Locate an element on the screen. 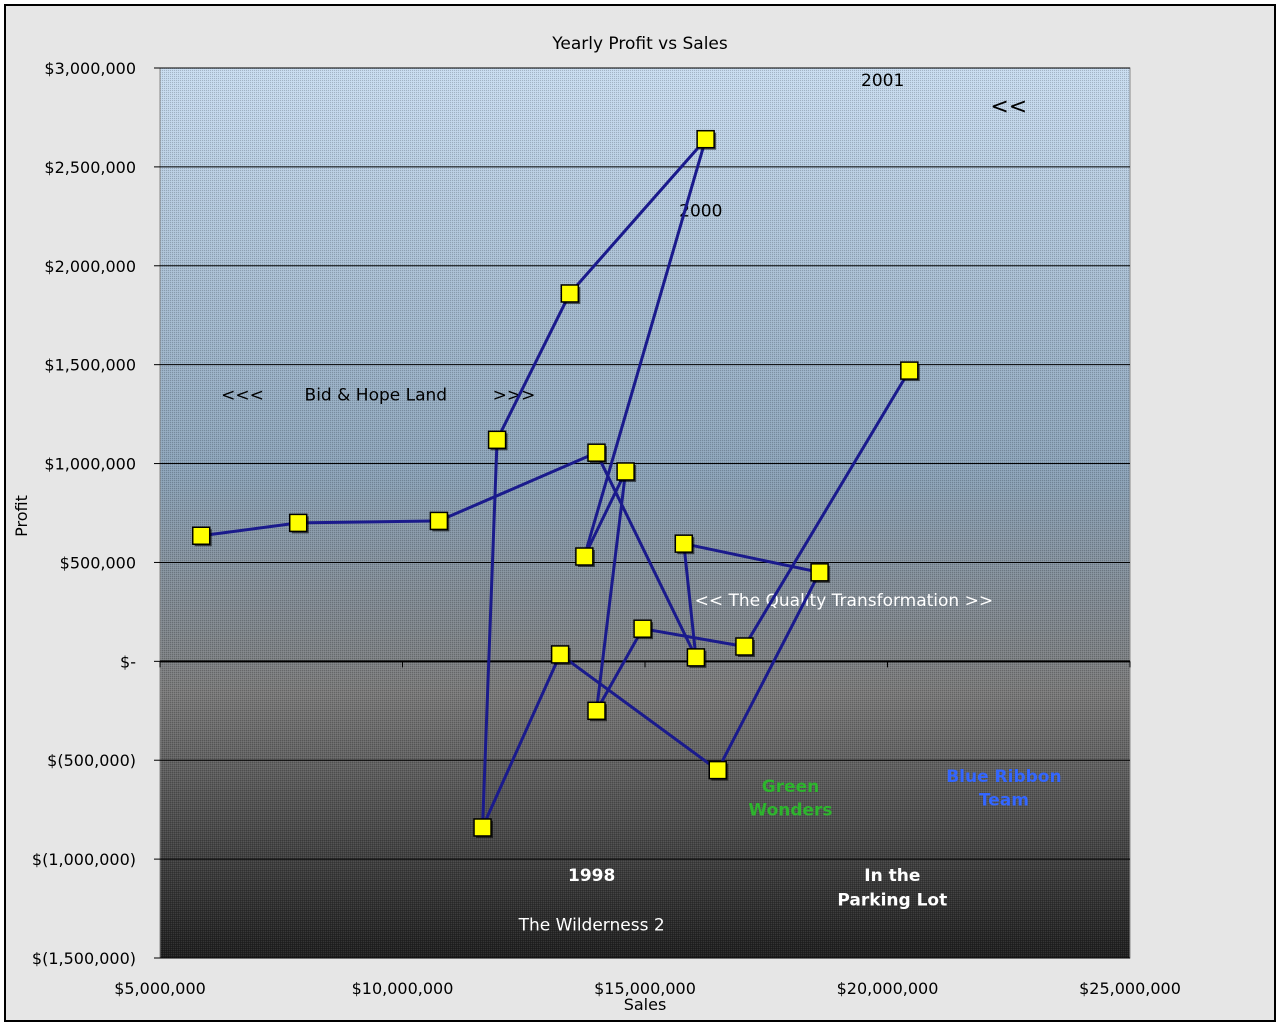 The height and width of the screenshot is (1024, 1280). y-tick-label: $500,000 is located at coordinates (98, 562).